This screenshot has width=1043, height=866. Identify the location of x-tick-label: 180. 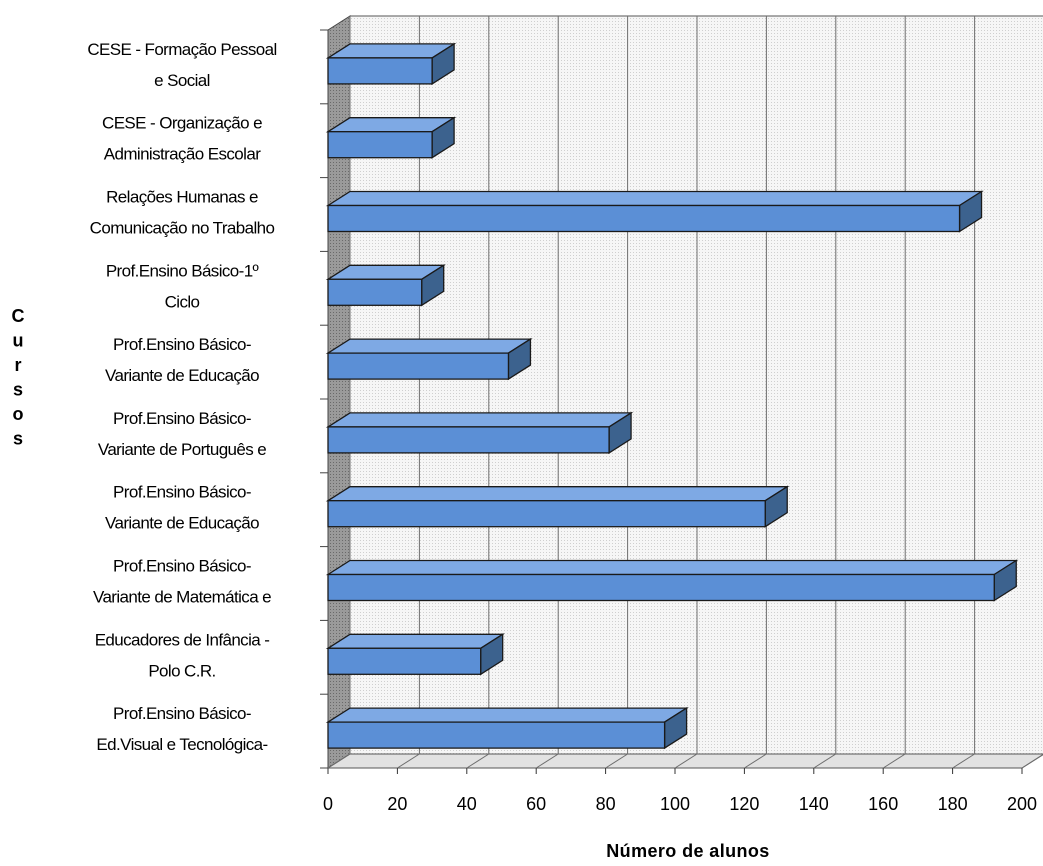
(953, 804).